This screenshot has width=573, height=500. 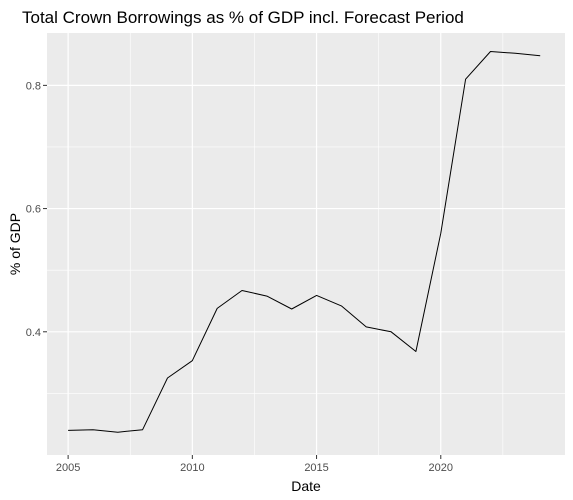 What do you see at coordinates (68, 468) in the screenshot?
I see `x-tick-label: 2005` at bounding box center [68, 468].